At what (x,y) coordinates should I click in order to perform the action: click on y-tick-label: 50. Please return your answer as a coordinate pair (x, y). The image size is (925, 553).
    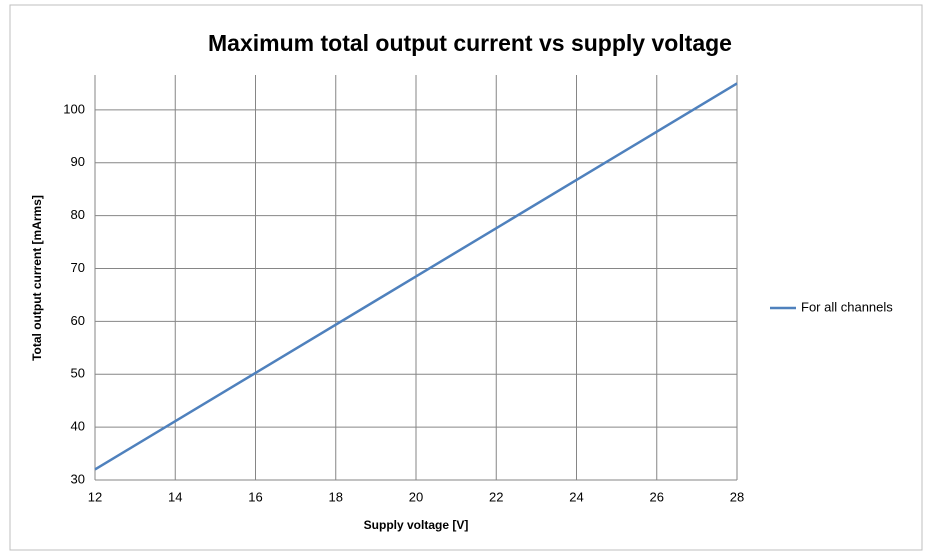
    Looking at the image, I should click on (78, 373).